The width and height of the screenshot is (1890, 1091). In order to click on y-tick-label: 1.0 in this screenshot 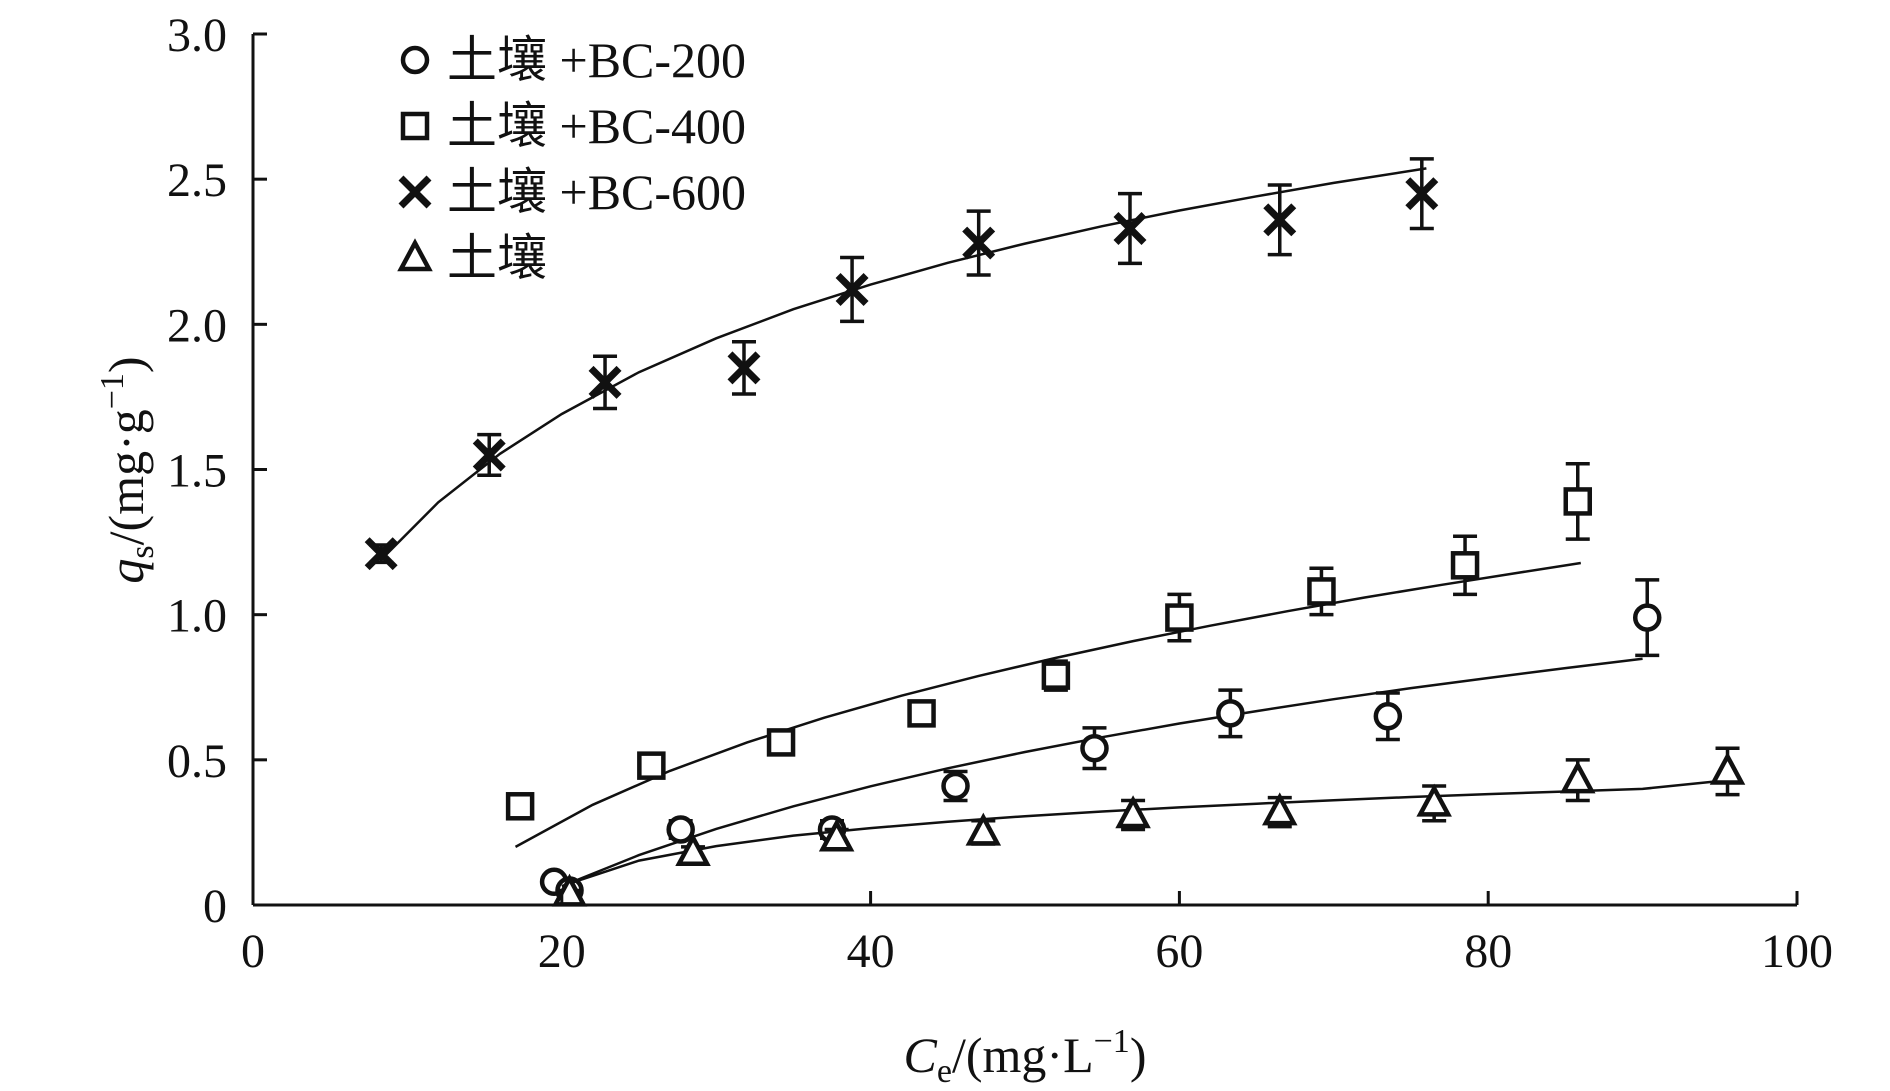, I will do `click(197, 616)`.